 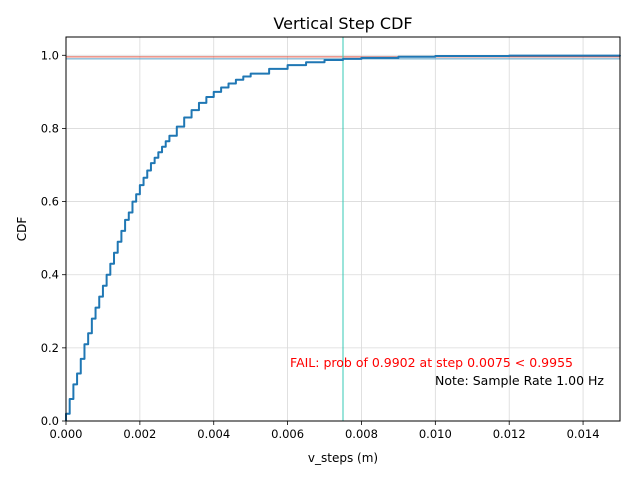 What do you see at coordinates (139, 434) in the screenshot?
I see `x-tick-label: 0.002` at bounding box center [139, 434].